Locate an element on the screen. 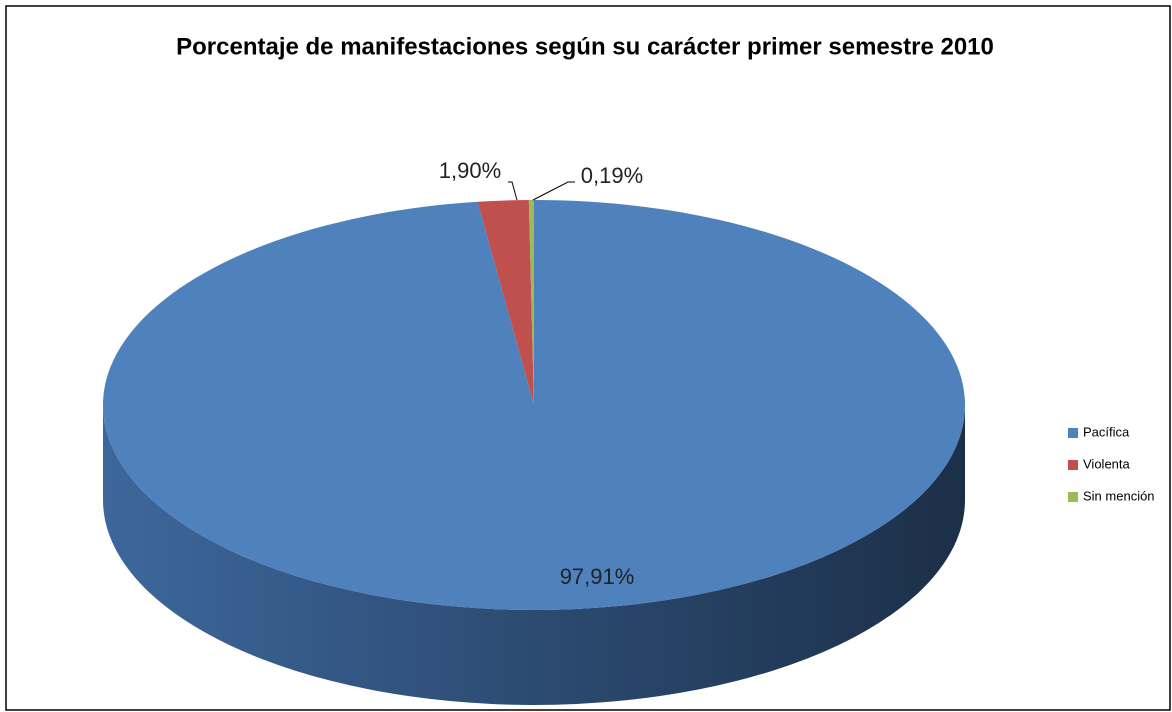 This screenshot has width=1172, height=712. data-label: 1,90% is located at coordinates (470, 170).